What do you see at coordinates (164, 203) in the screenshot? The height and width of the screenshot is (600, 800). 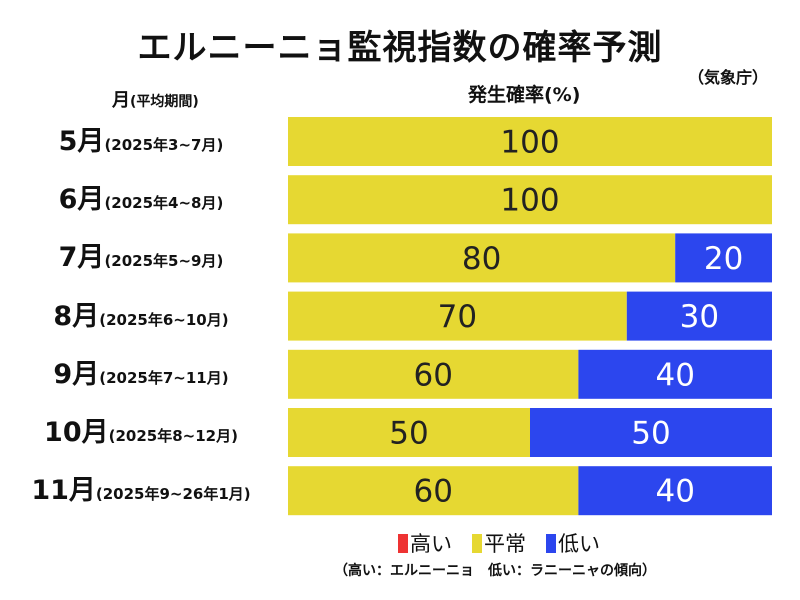 I see `category-period: (2025年4~8月)` at bounding box center [164, 203].